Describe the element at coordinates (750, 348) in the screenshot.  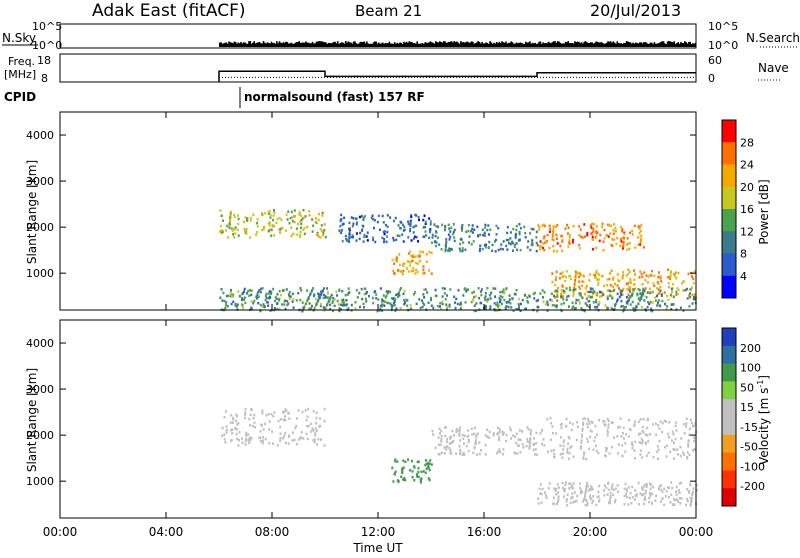
I see `colorbar-tick: 200` at that location.